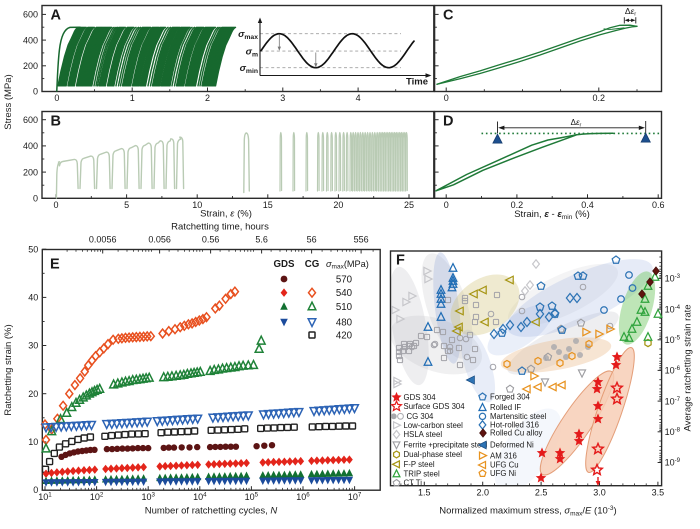 The height and width of the screenshot is (529, 700). What do you see at coordinates (200, 497) in the screenshot?
I see `svg-text: 10⁴` at bounding box center [200, 497].